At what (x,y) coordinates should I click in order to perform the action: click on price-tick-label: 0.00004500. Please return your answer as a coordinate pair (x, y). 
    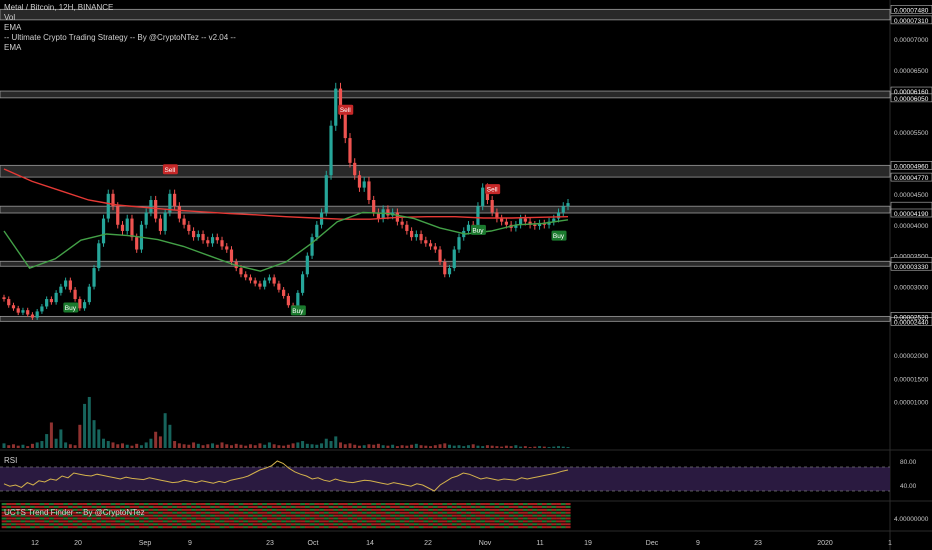
    Looking at the image, I should click on (911, 195).